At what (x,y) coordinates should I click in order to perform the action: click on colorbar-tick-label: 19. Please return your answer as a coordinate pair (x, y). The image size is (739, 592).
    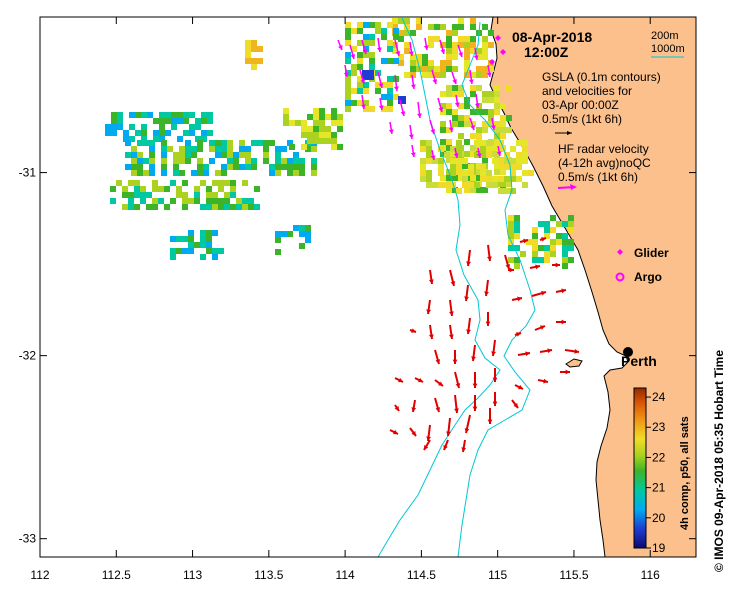
    Looking at the image, I should click on (659, 548).